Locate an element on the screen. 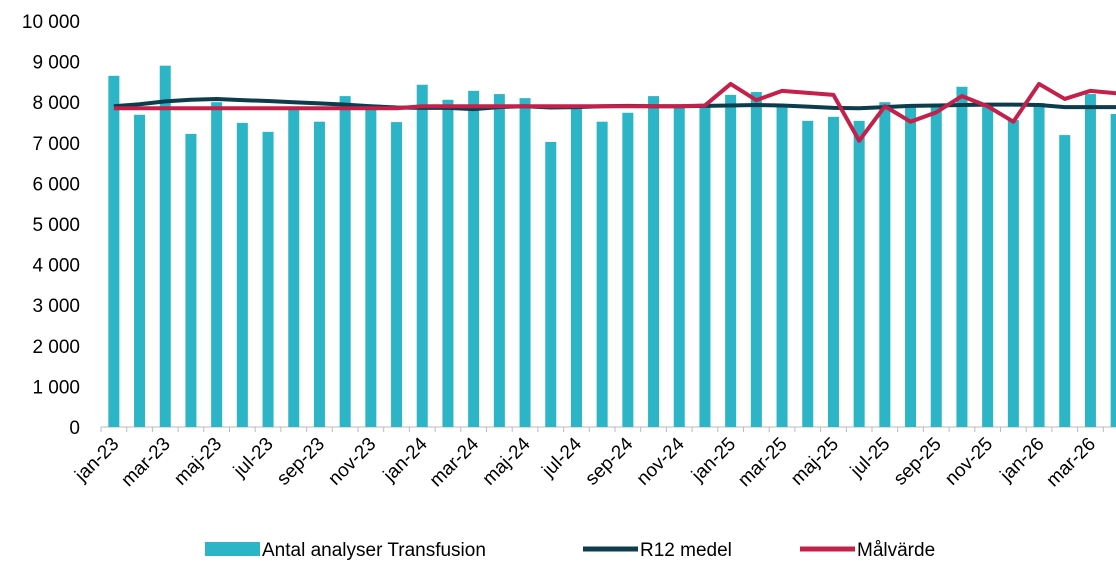  legend-label: R12 medel is located at coordinates (686, 550).